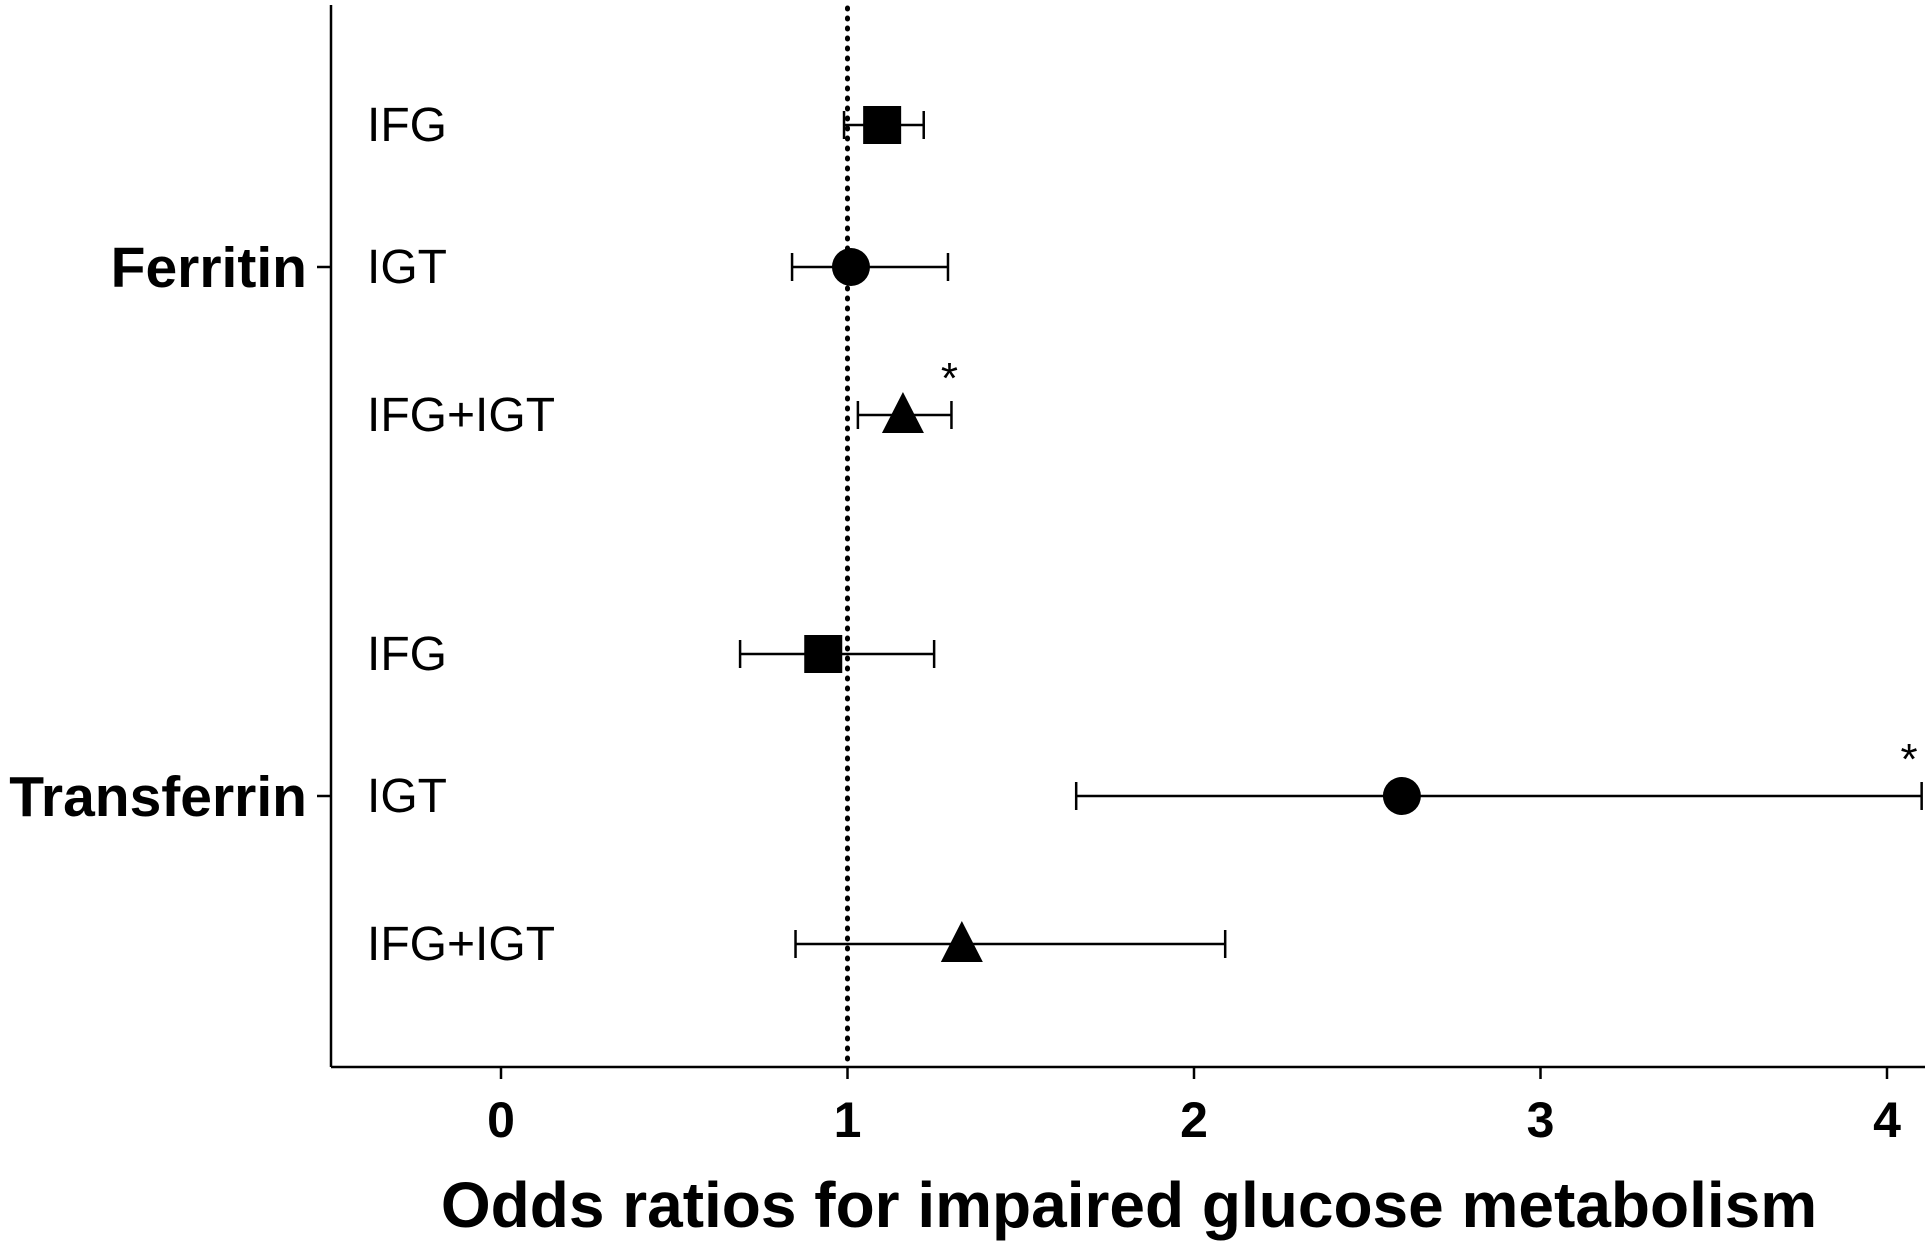 Image resolution: width=1931 pixels, height=1246 pixels. Describe the element at coordinates (1541, 1120) in the screenshot. I see `x-tick-label: 3` at that location.